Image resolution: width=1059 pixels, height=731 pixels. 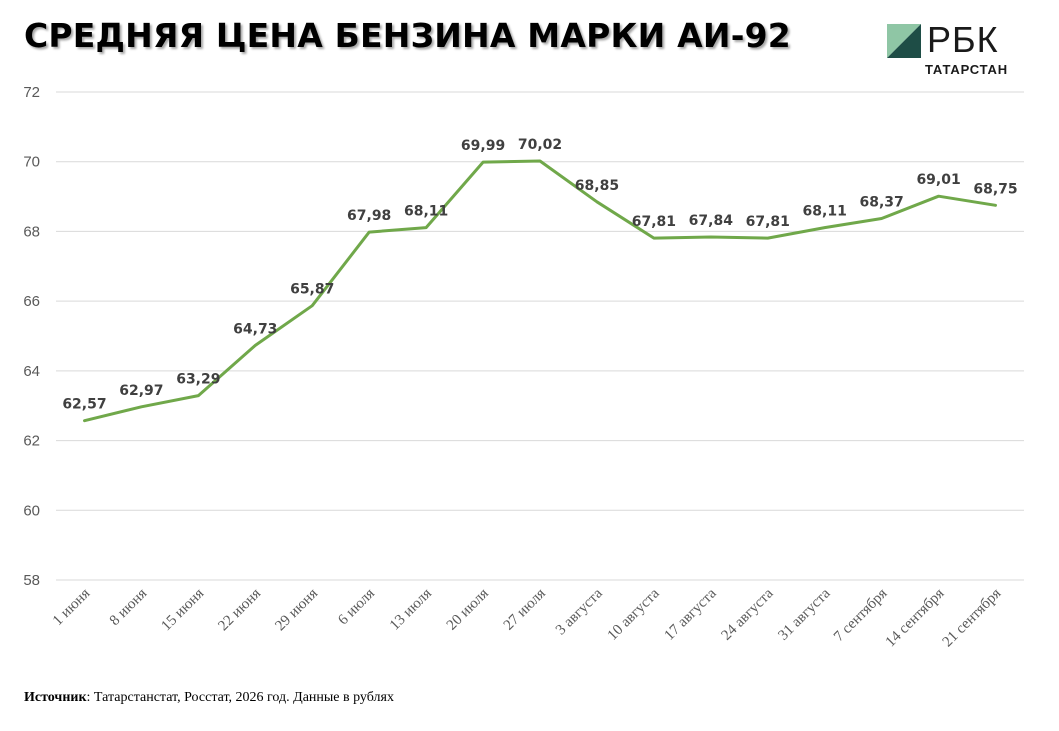 I want to click on data-label: 64,73, so click(x=255, y=329).